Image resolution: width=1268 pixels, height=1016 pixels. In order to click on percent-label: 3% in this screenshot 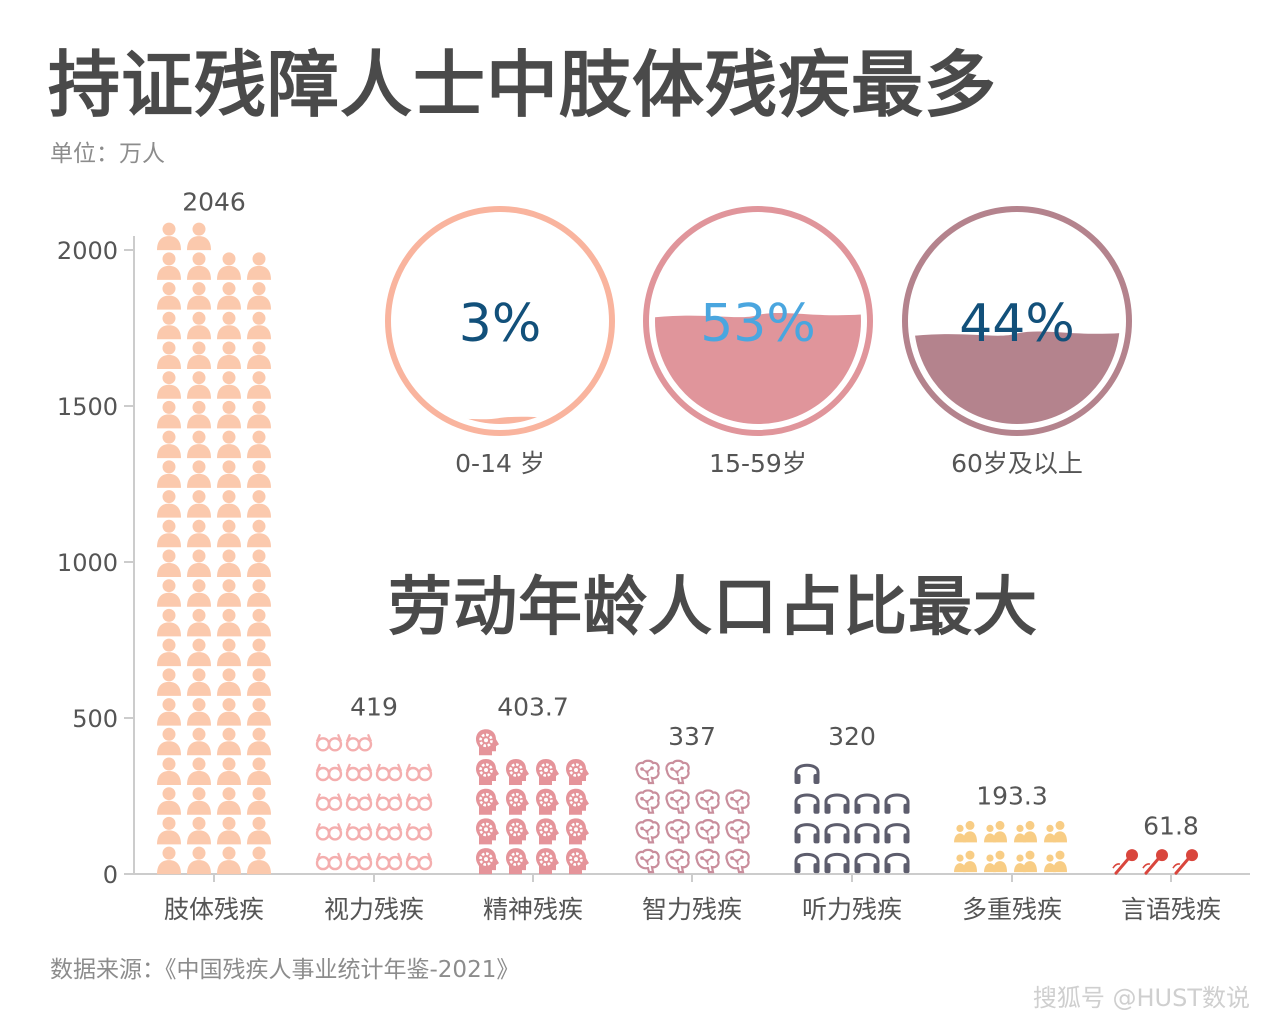, I will do `click(500, 324)`.